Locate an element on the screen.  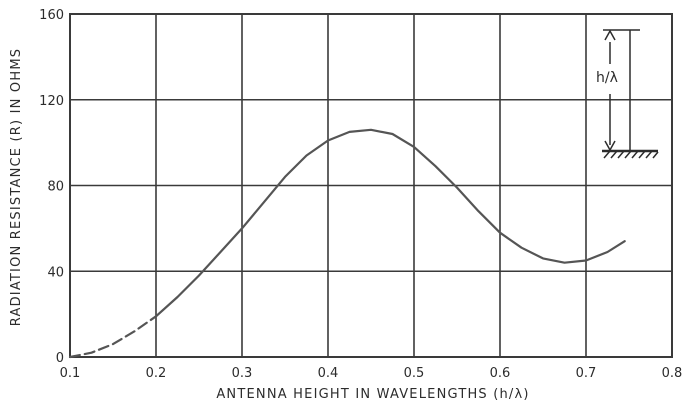
x-tick-label-4: 0.5 is located at coordinates (414, 373).